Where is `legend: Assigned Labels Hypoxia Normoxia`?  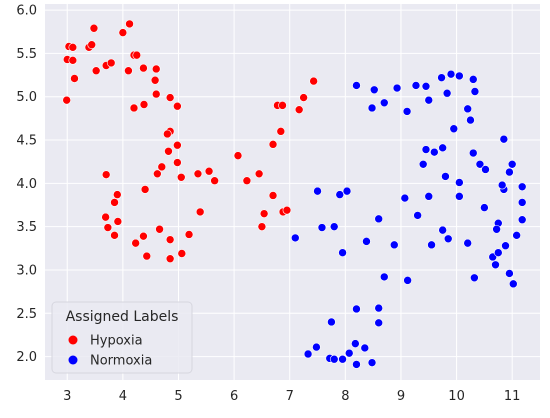 legend: Assigned Labels Hypoxia Normoxia is located at coordinates (122, 337).